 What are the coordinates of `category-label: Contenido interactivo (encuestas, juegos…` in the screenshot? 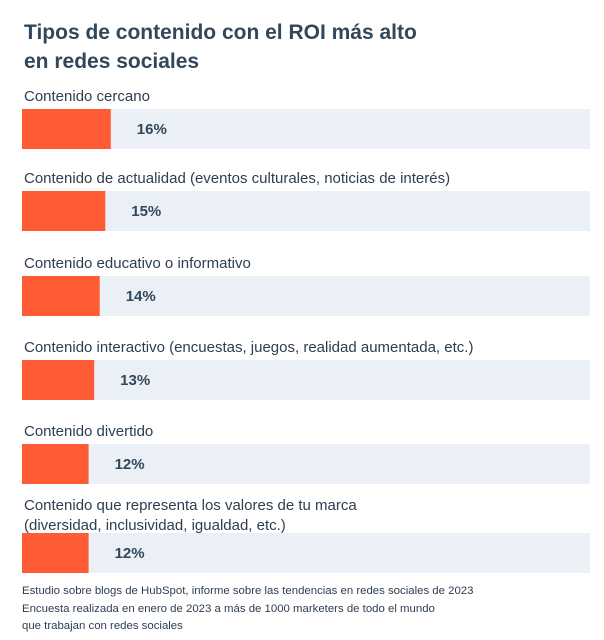 It's located at (248, 347).